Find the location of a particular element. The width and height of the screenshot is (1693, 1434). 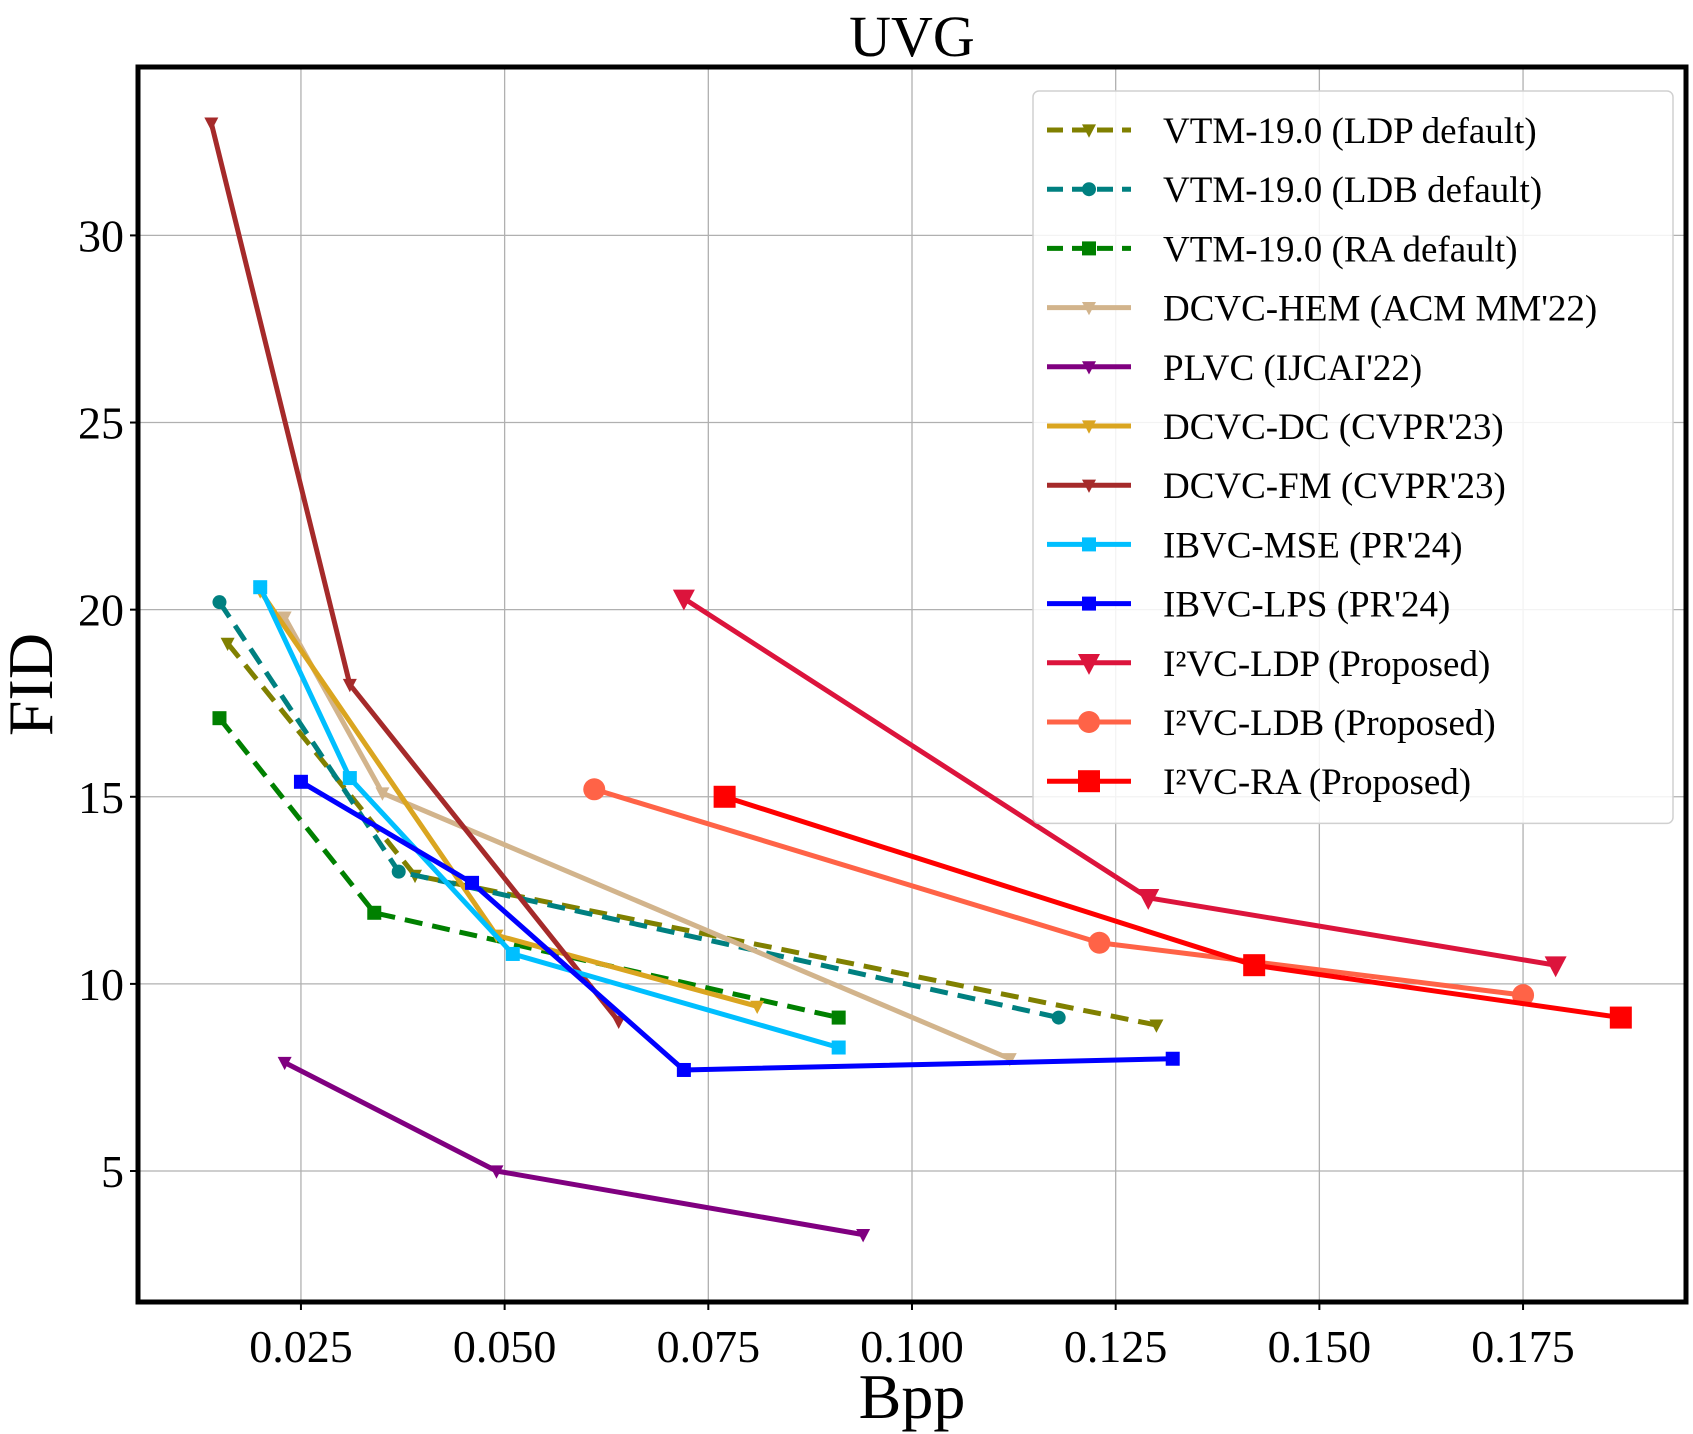

legend-label: VTM-19.0 (LDP default) is located at coordinates (1350, 131).